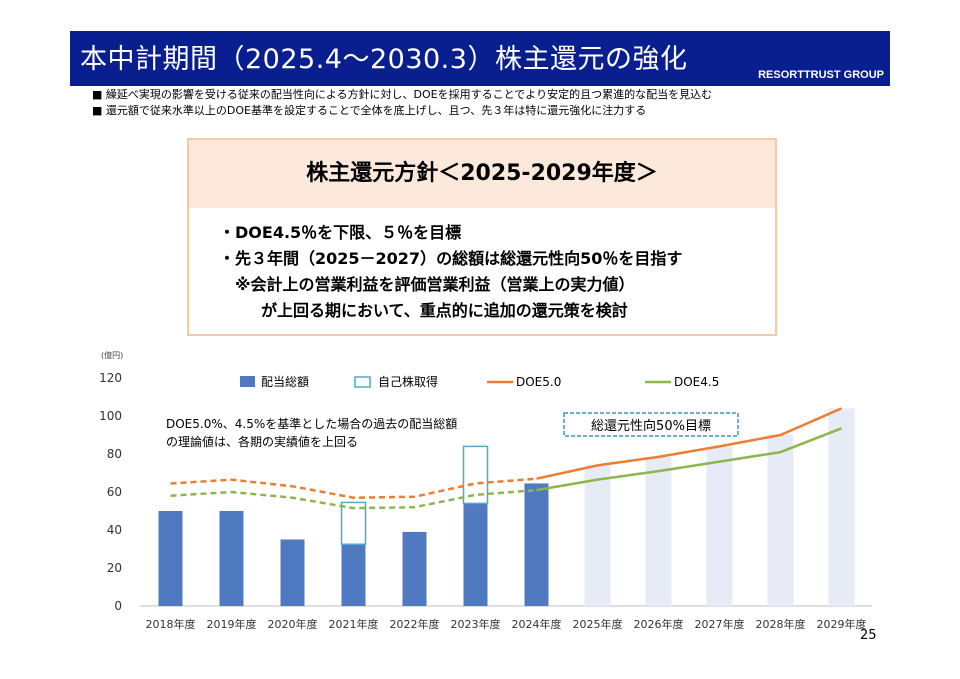 The width and height of the screenshot is (960, 679). I want to click on target-box, so click(651, 424).